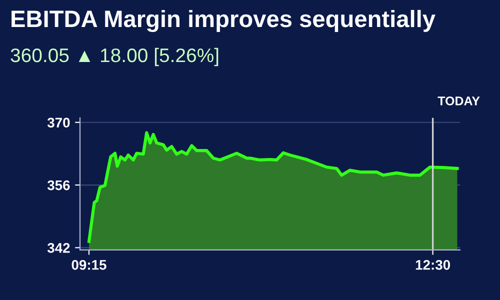  What do you see at coordinates (433, 265) in the screenshot?
I see `x-tick-label: 12:30` at bounding box center [433, 265].